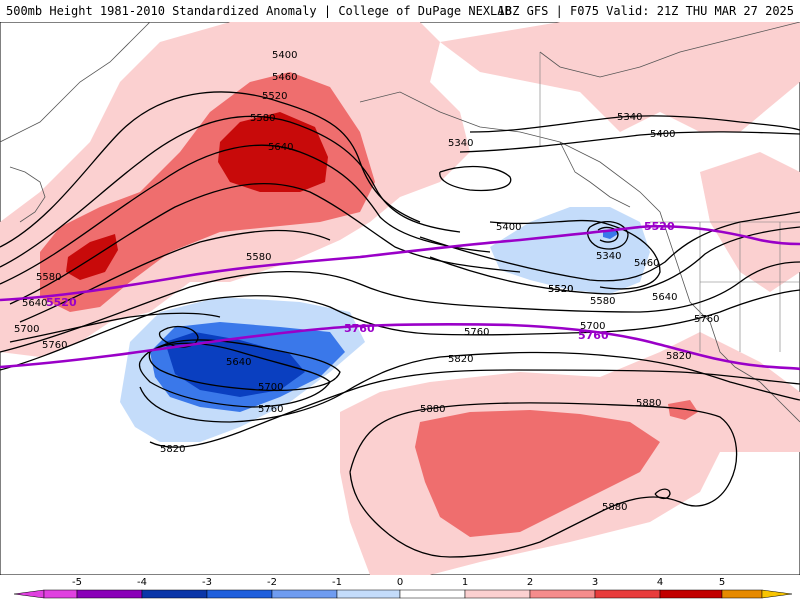  What do you see at coordinates (537, 473) in the screenshot?
I see `positive-anomaly-moderate-south` at bounding box center [537, 473].